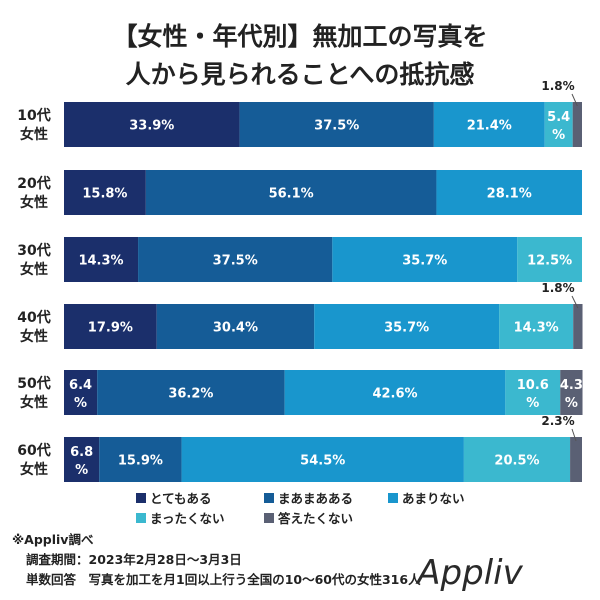 The width and height of the screenshot is (600, 600). What do you see at coordinates (80, 385) in the screenshot?
I see `data-label: 6.4` at bounding box center [80, 385].